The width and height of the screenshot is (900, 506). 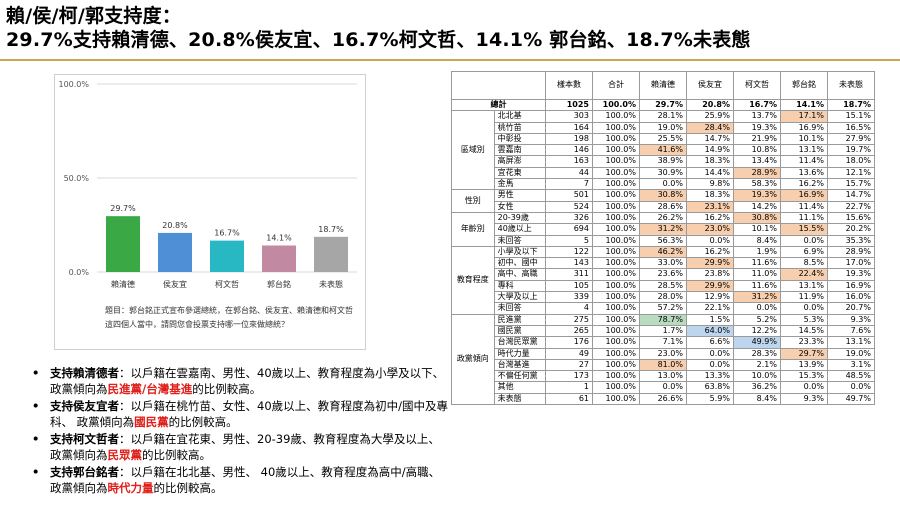 What do you see at coordinates (569, 297) in the screenshot?
I see `table-cell: 339` at bounding box center [569, 297].